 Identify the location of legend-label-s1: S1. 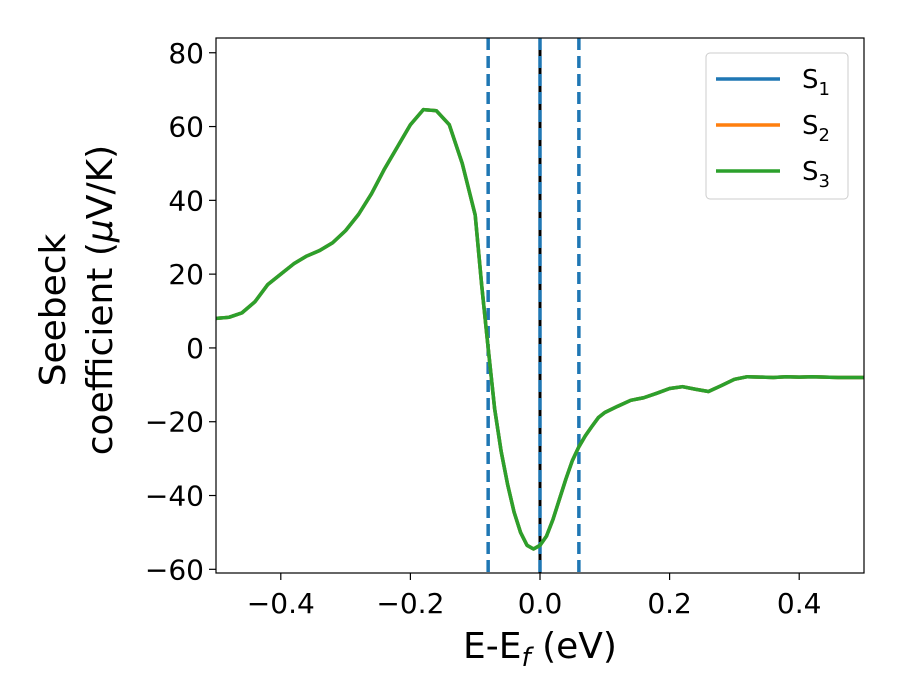
(816, 82).